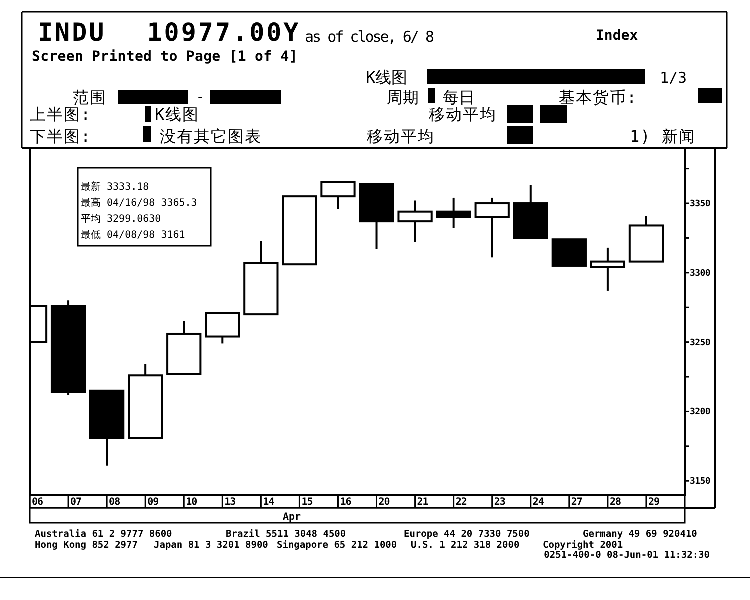 This screenshot has height=600, width=750. What do you see at coordinates (292, 517) in the screenshot?
I see `x-axis-title: Apr` at bounding box center [292, 517].